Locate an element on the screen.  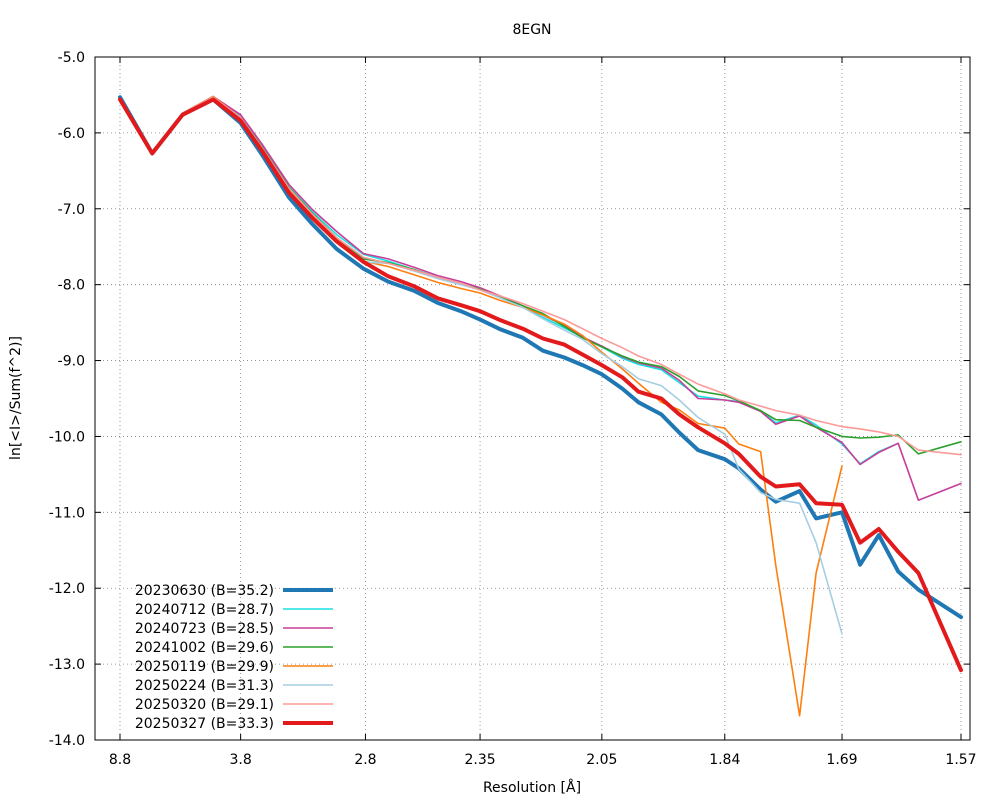
x-tick-label: 8.8 is located at coordinates (120, 760).